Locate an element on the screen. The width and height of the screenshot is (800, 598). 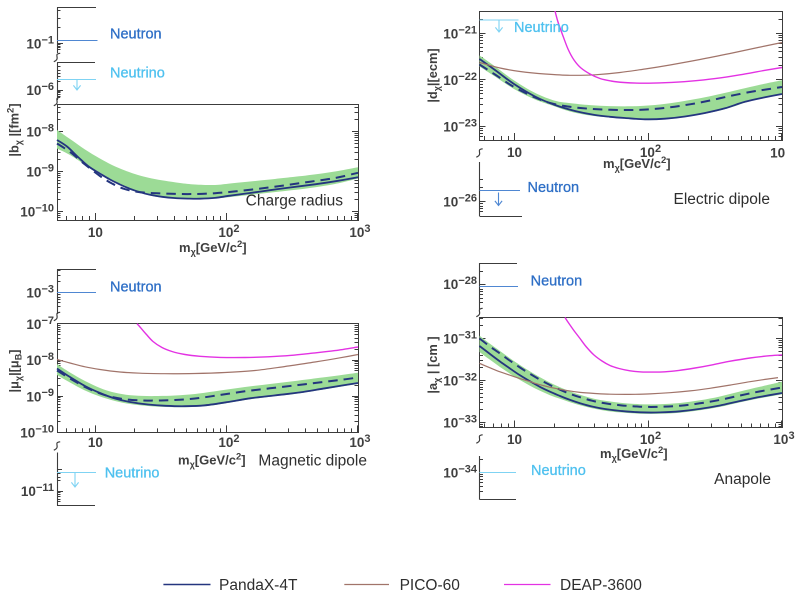
svg-text: DEAP-3600 is located at coordinates (601, 585).